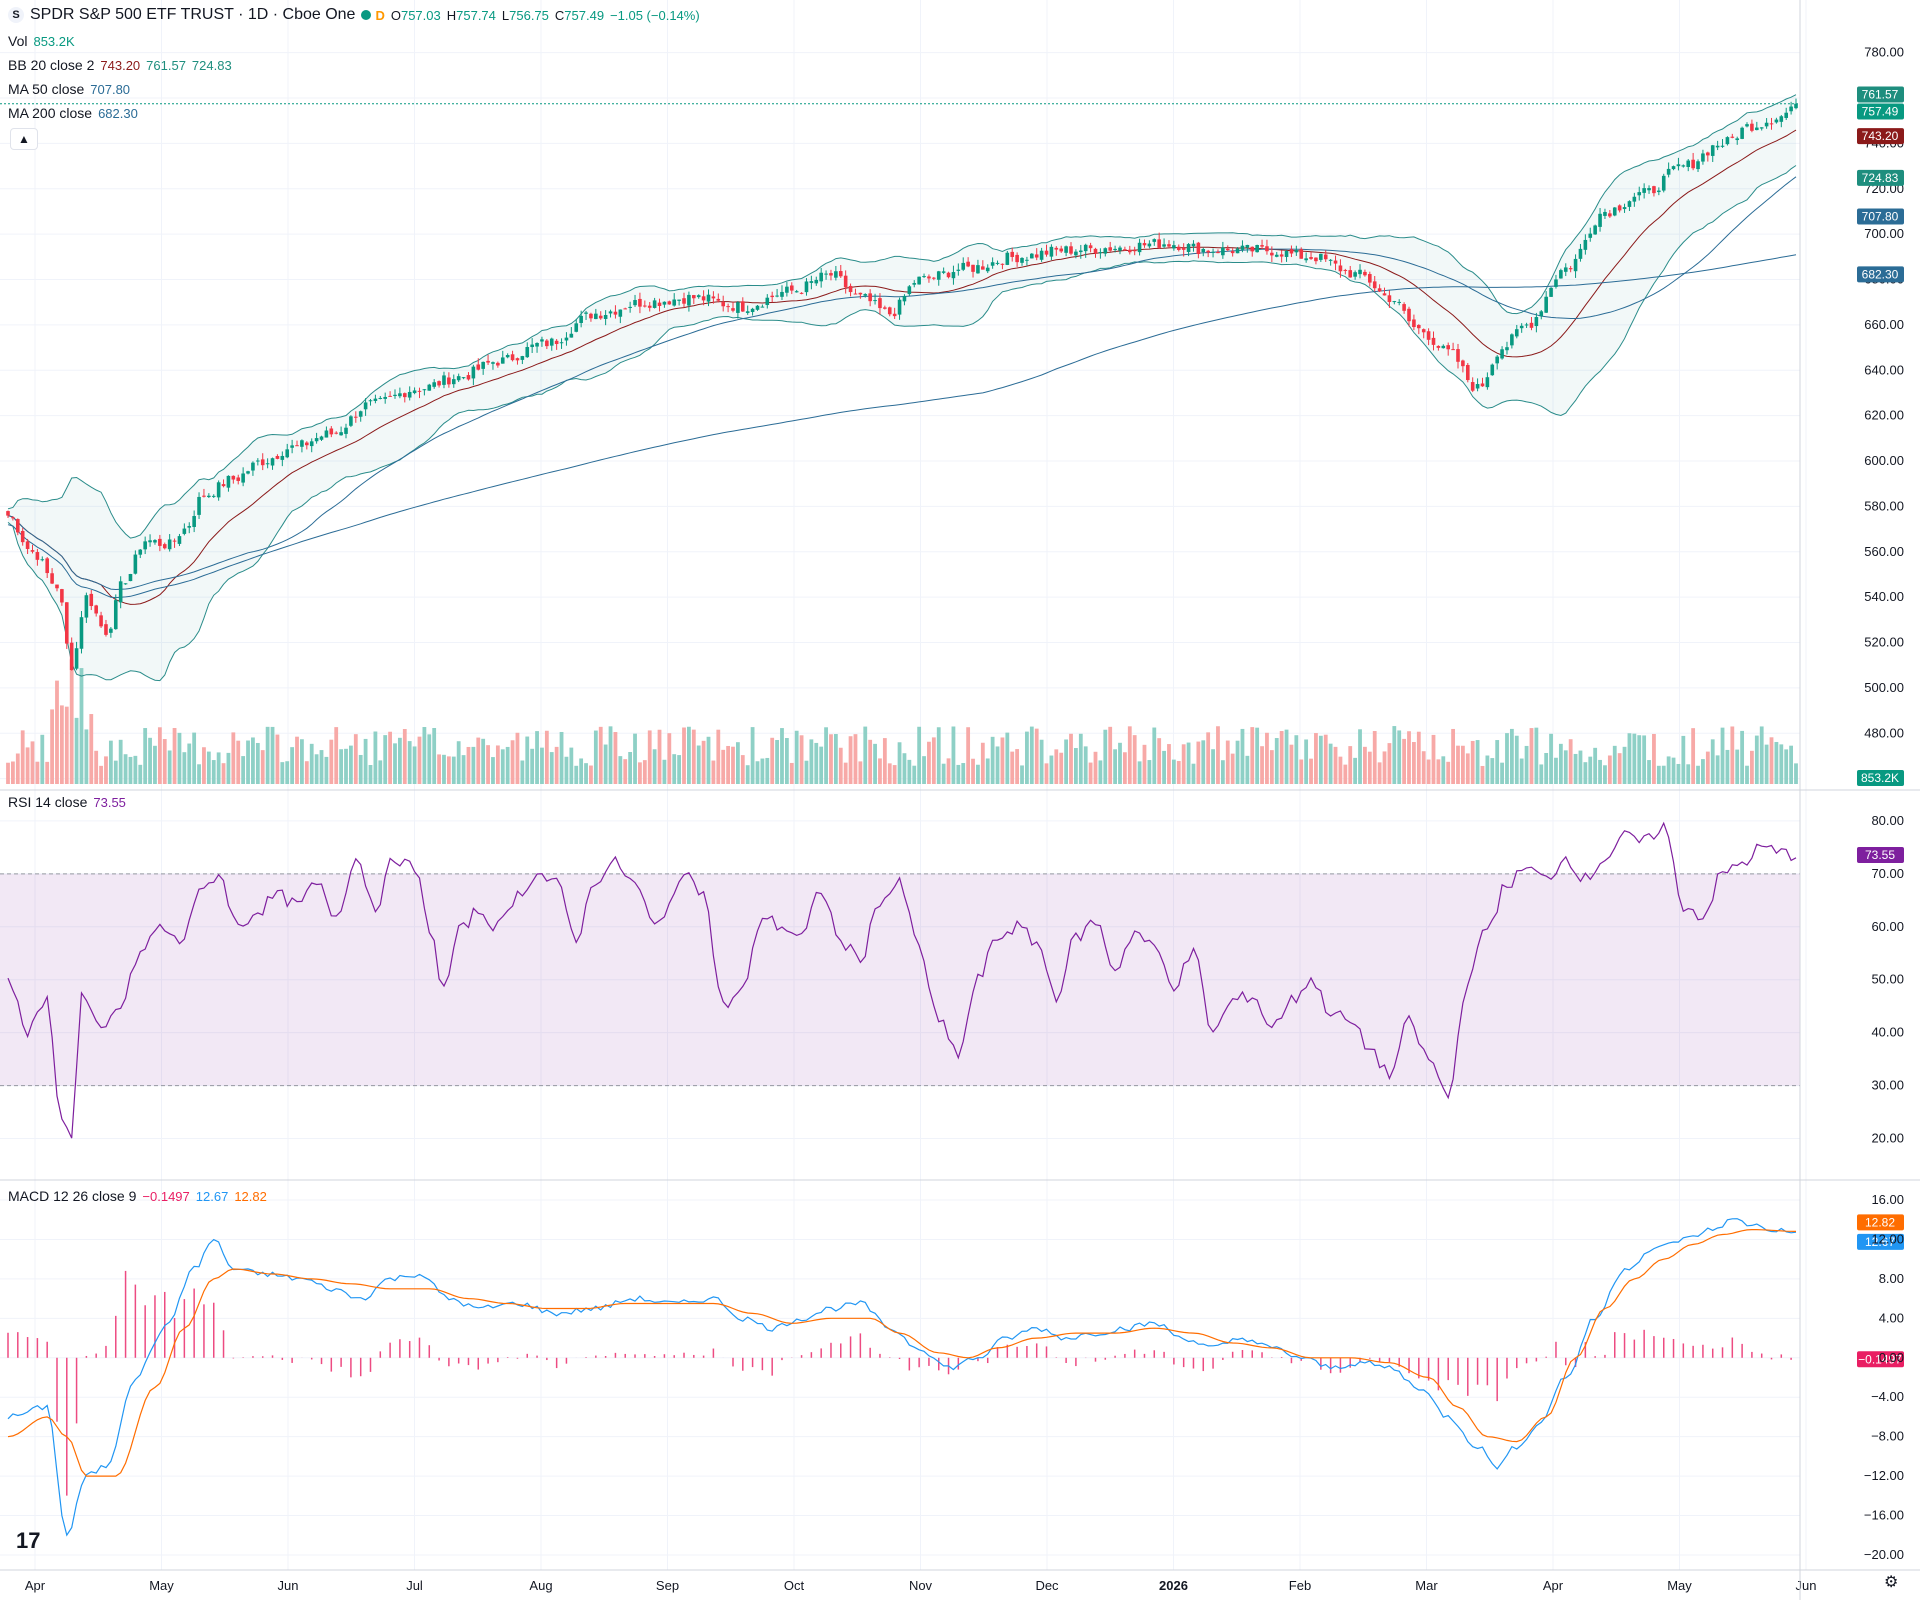 This screenshot has height=1600, width=1920. What do you see at coordinates (137, 1196) in the screenshot?
I see `legend-macd: MACD 12 26 close 9 −0.1497 12.67 12.82` at bounding box center [137, 1196].